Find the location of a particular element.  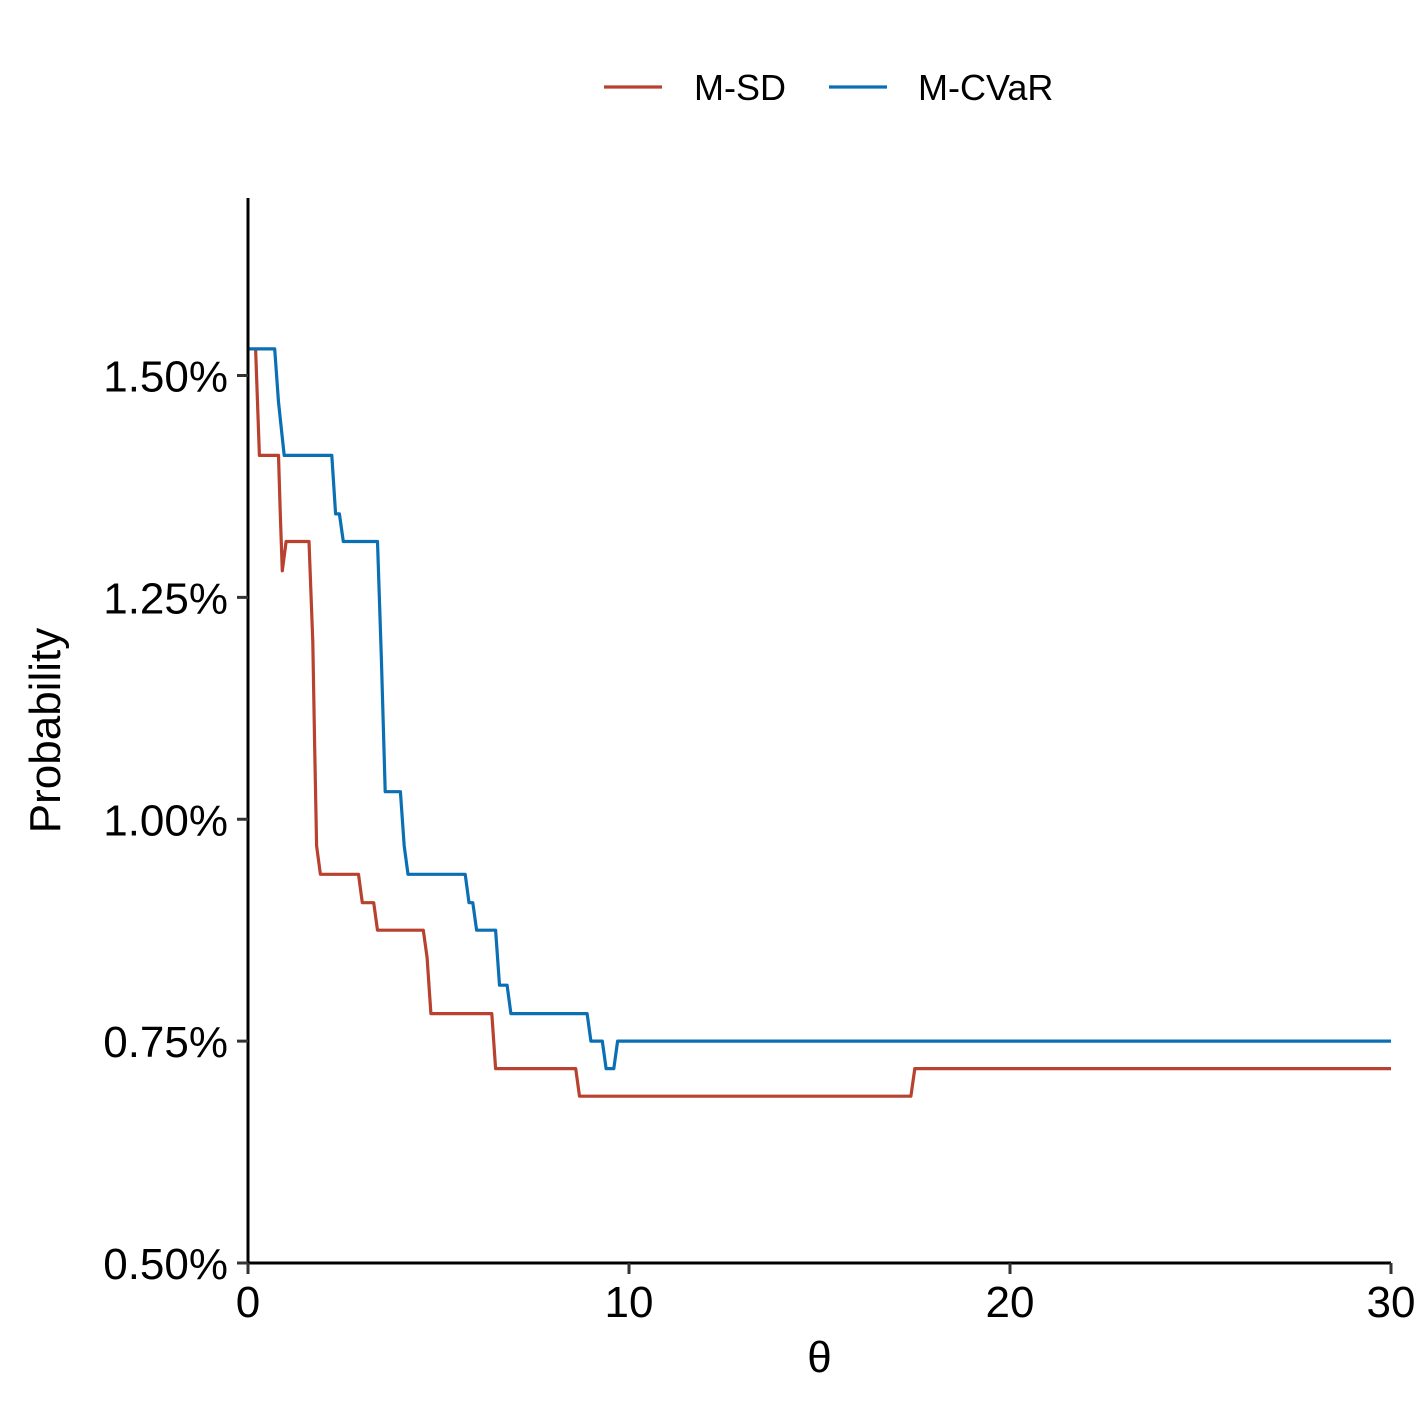

y-tick-label: 1.00% is located at coordinates (165, 820).